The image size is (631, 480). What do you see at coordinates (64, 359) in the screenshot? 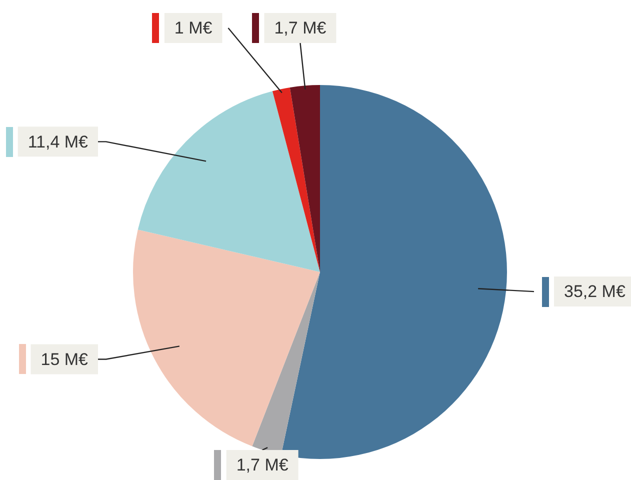
I see `data-label: 15 M€` at bounding box center [64, 359].